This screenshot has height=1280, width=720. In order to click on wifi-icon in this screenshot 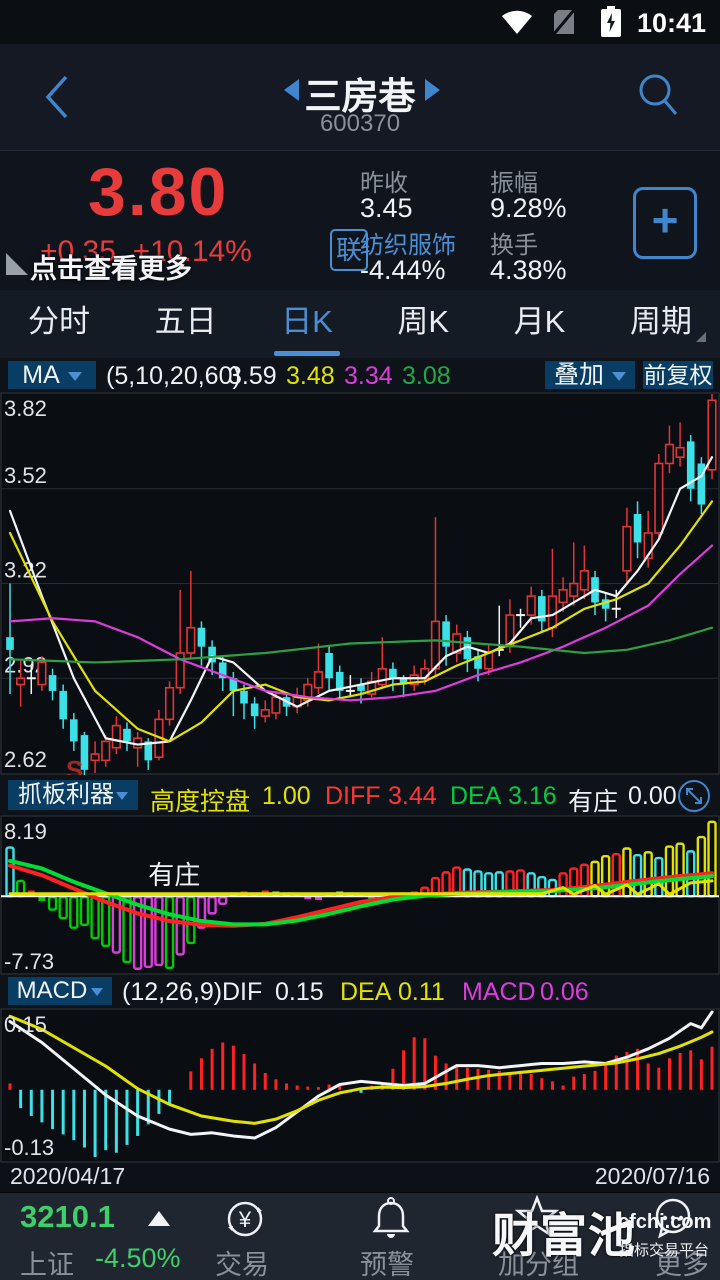, I will do `click(517, 22)`.